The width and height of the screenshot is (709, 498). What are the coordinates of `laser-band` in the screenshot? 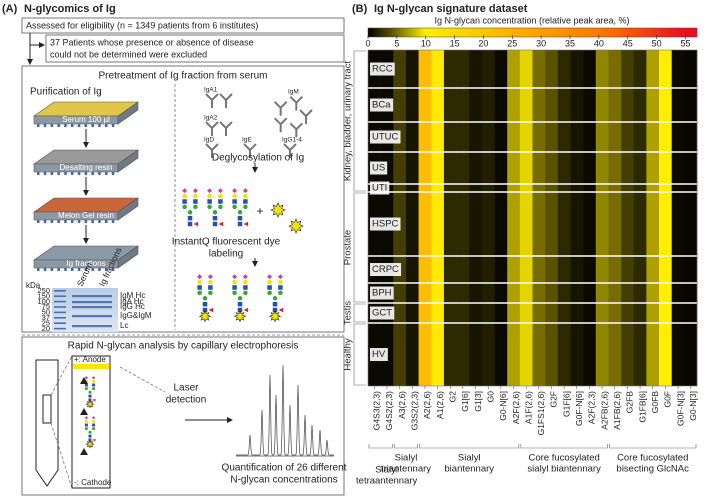 It's located at (91, 366).